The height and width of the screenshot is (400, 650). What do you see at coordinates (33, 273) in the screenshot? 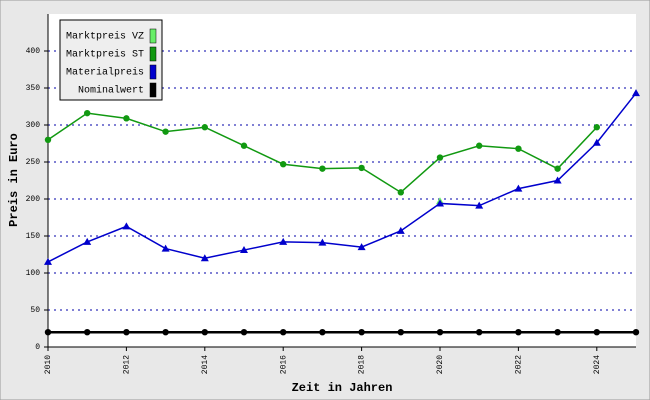
I see `y-tick-label: 100` at bounding box center [33, 273].